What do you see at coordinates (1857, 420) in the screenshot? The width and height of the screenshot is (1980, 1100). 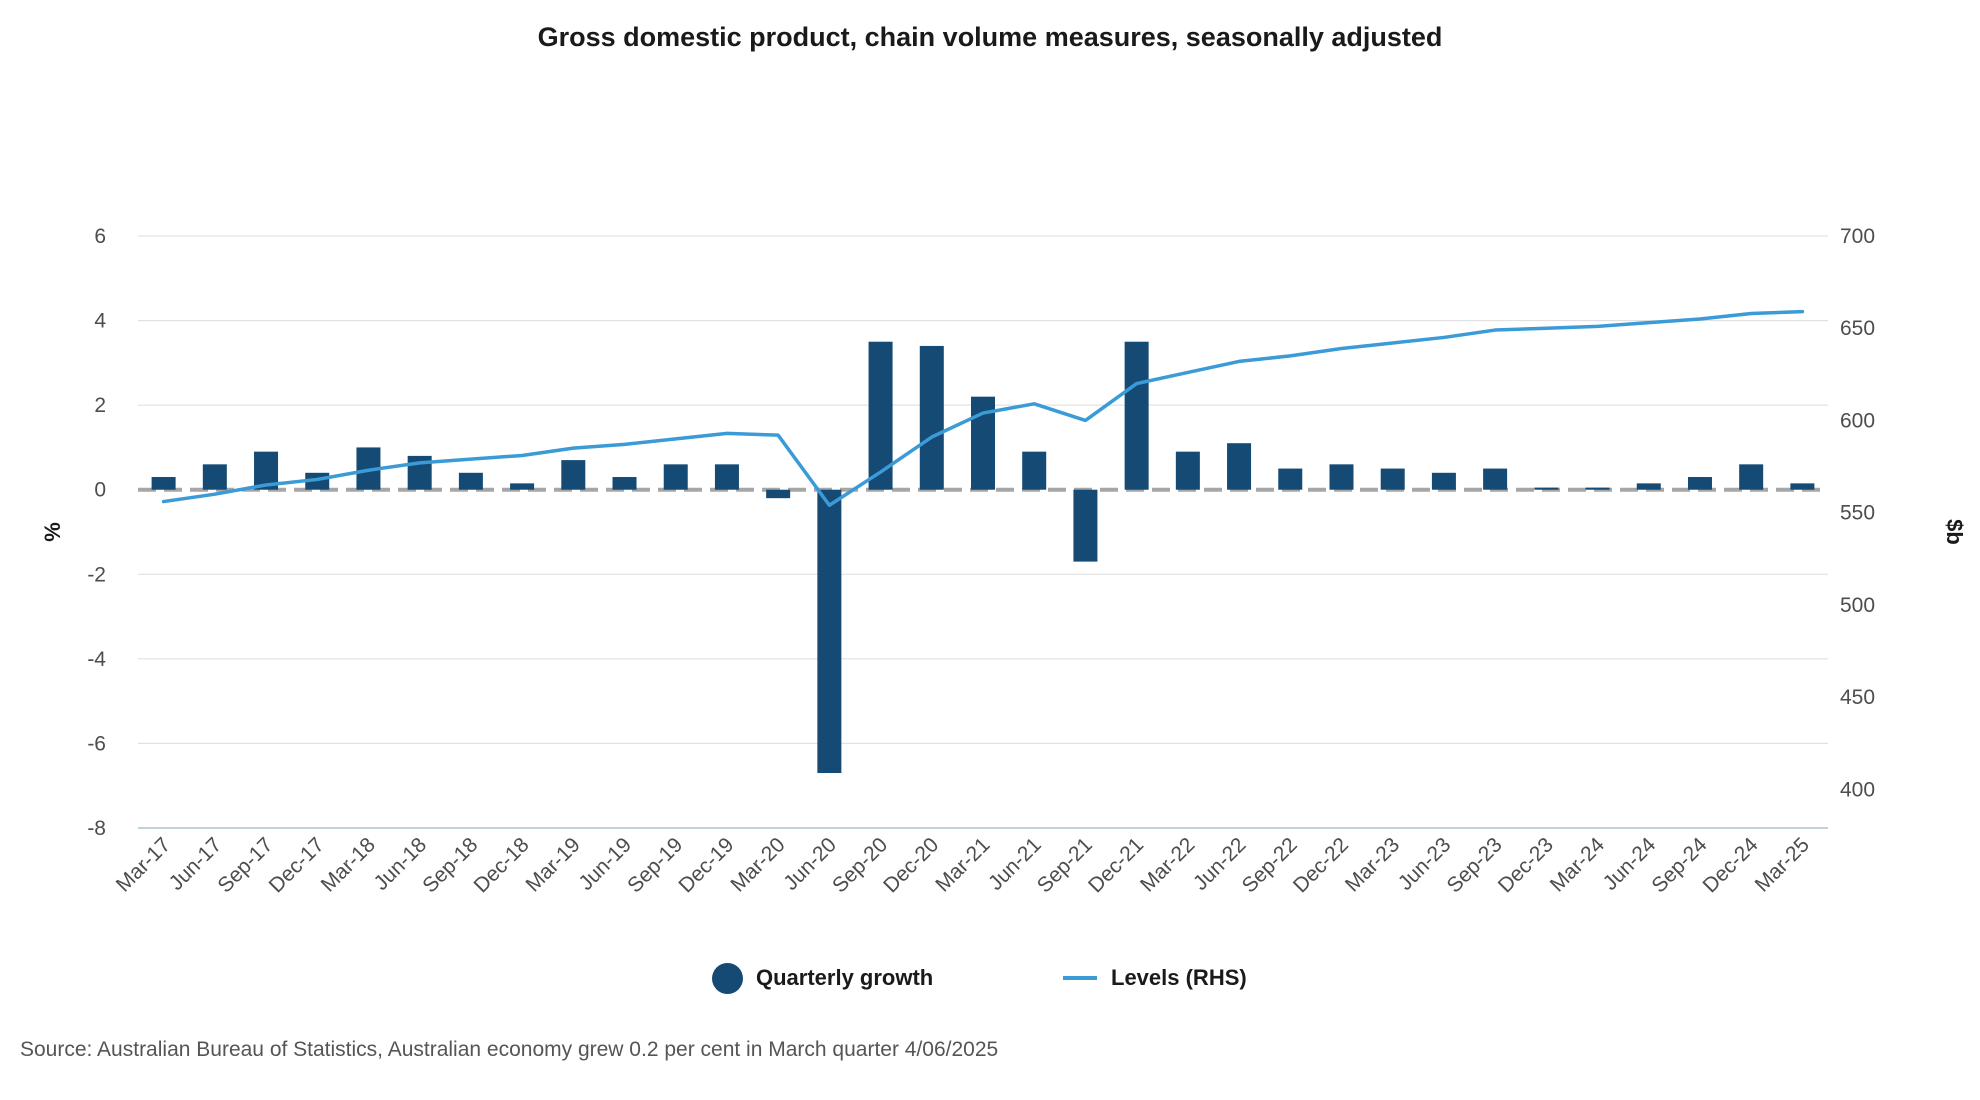 I see `y2-tick-label: 600` at bounding box center [1857, 420].